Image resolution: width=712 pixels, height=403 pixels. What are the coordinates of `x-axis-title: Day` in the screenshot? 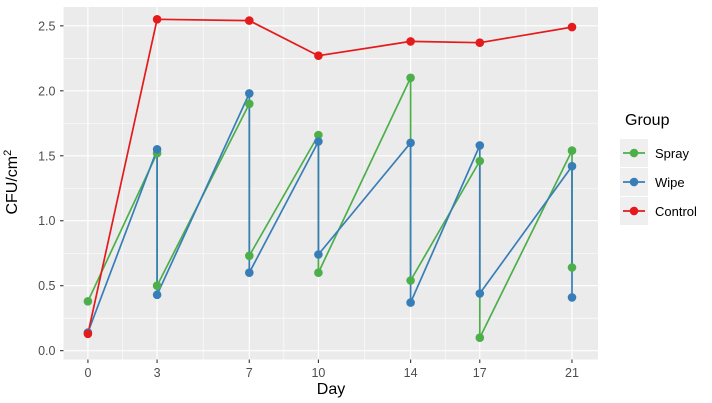 It's located at (331, 389).